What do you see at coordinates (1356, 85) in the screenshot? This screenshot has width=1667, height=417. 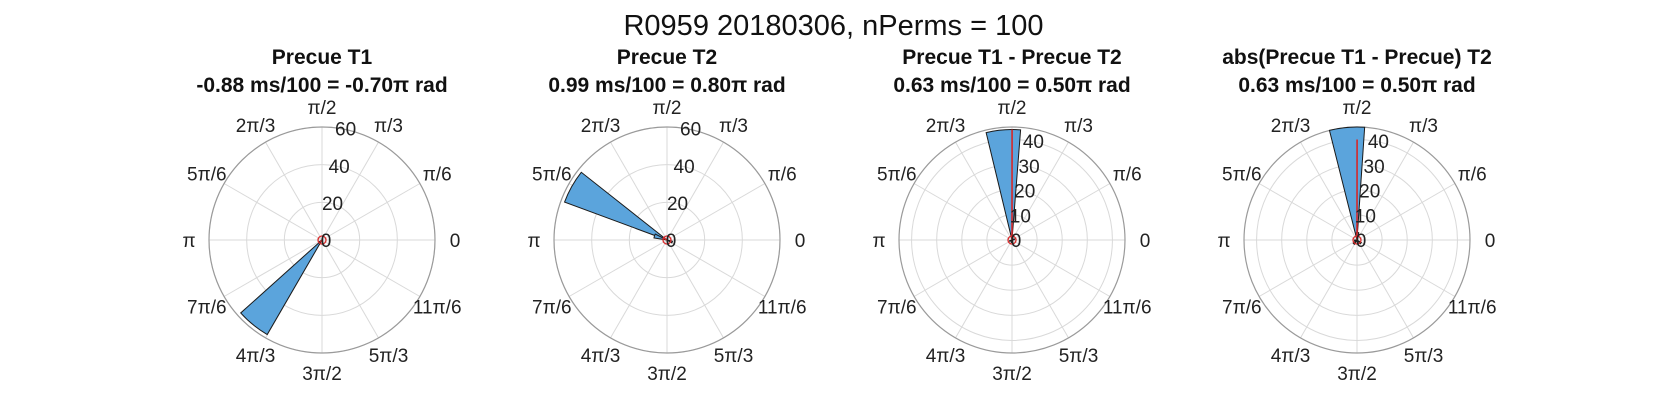 I see `plot-subtitle: 0.63 ms/100 = 0.50π rad` at bounding box center [1356, 85].